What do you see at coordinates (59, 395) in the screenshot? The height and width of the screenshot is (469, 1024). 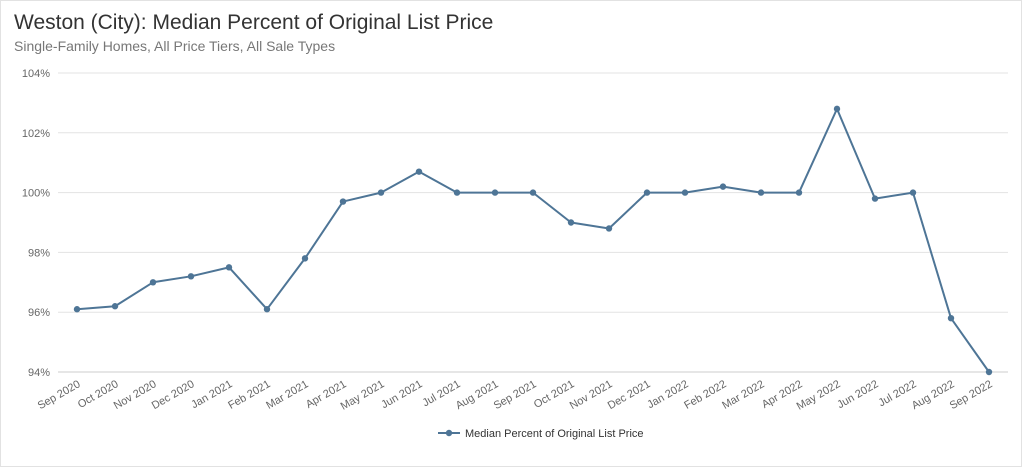 I see `x-tick-label: Sep 2020` at bounding box center [59, 395].